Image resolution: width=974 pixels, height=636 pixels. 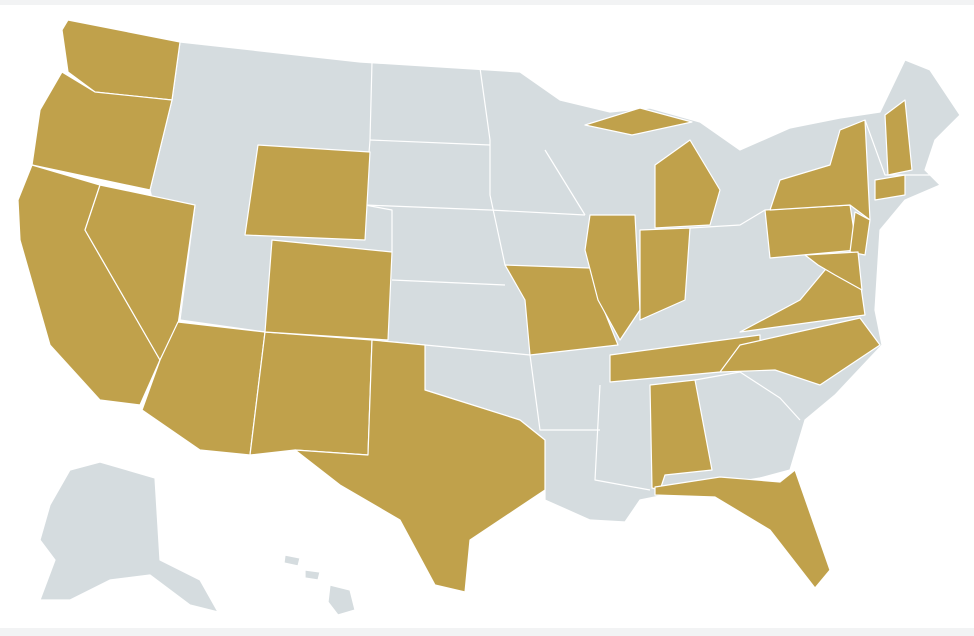 I want to click on new-hampshire, so click(x=898, y=137).